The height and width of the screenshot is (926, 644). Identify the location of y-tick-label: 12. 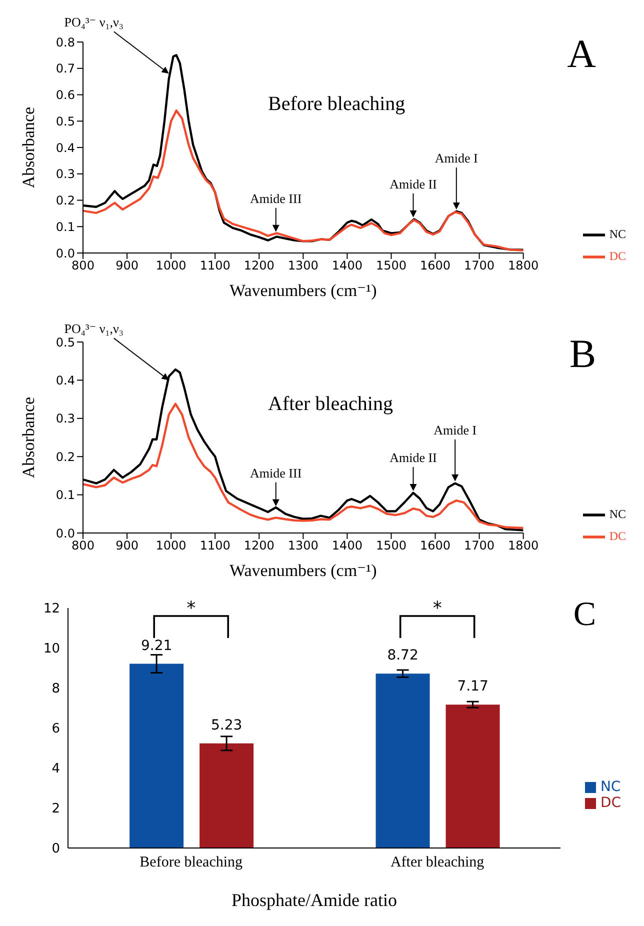
(51, 609).